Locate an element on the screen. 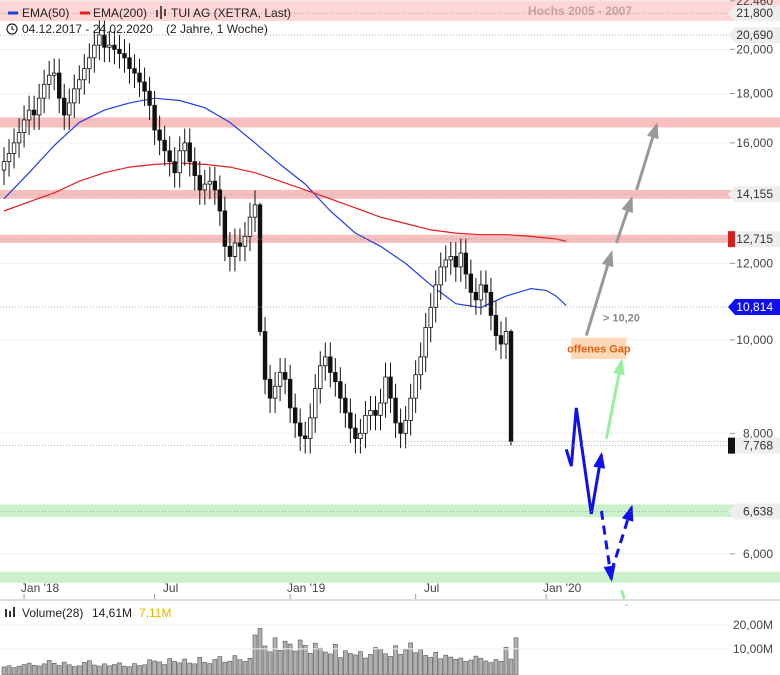 The image size is (780, 675). level-tag-label-0: 21,800 is located at coordinates (754, 13).